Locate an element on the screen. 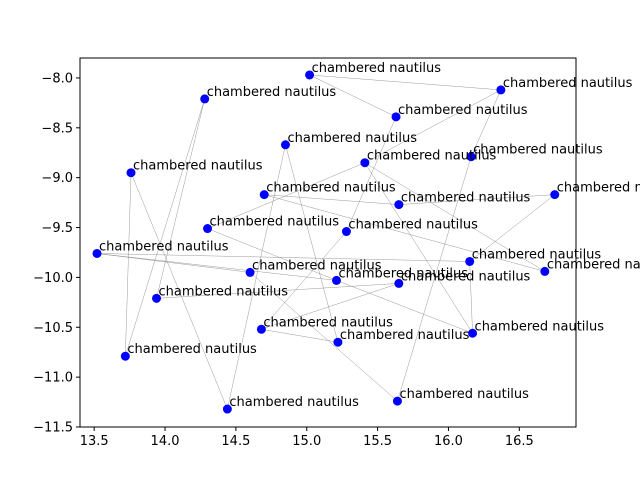  x-tick-label: 16.0 is located at coordinates (448, 441).